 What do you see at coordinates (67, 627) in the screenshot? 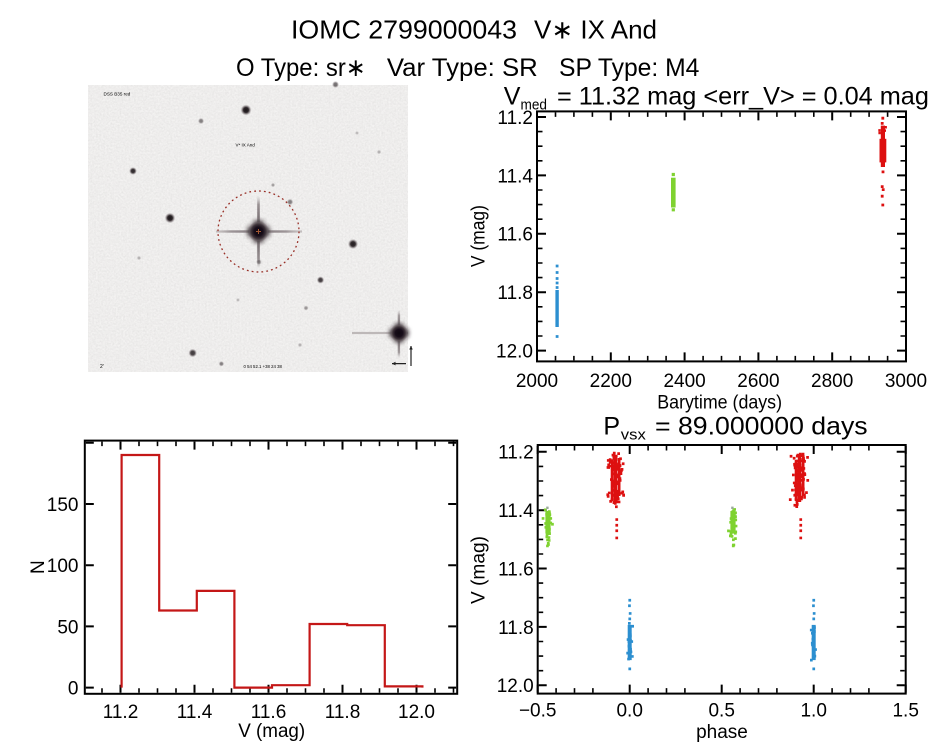
I see `svg-text: 50` at bounding box center [67, 627].